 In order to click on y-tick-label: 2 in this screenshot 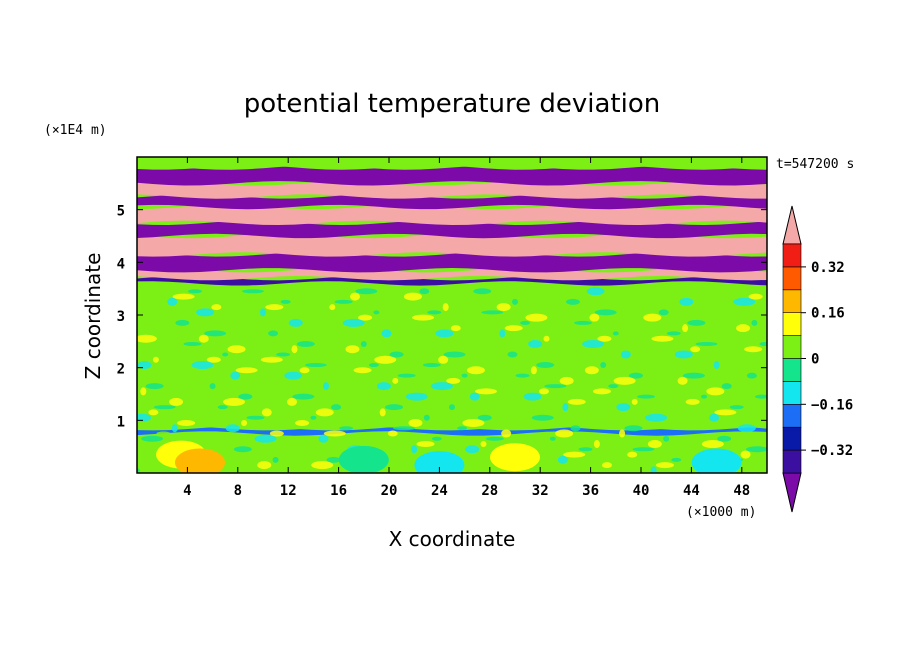, I will do `click(121, 370)`.